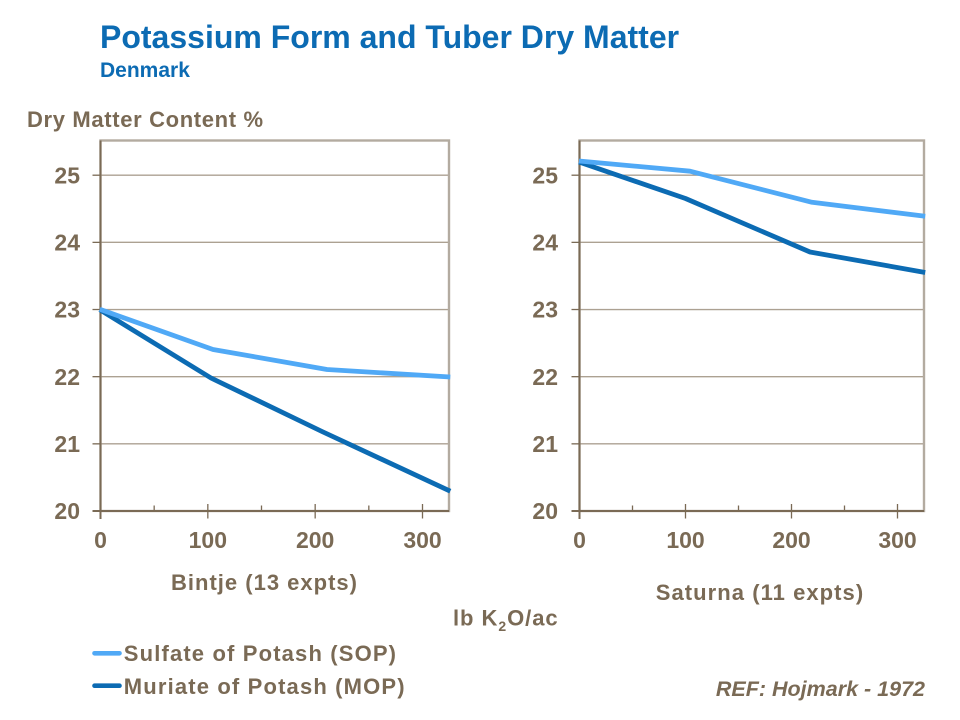 Image resolution: width=960 pixels, height=720 pixels. I want to click on svg-text: Dry Matter Content %, so click(145, 119).